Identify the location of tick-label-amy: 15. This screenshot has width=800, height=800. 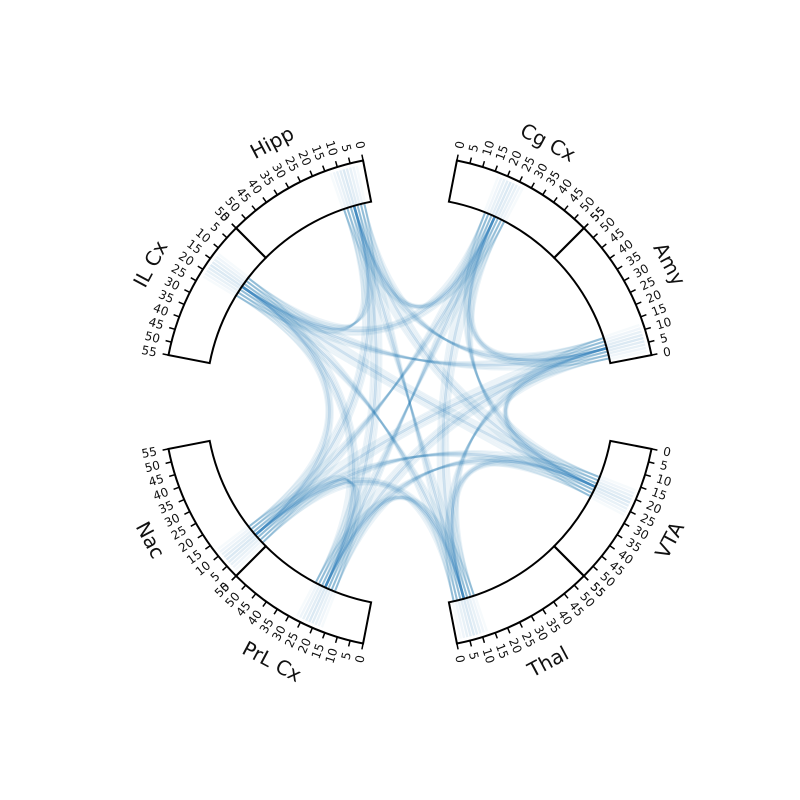
(659, 310).